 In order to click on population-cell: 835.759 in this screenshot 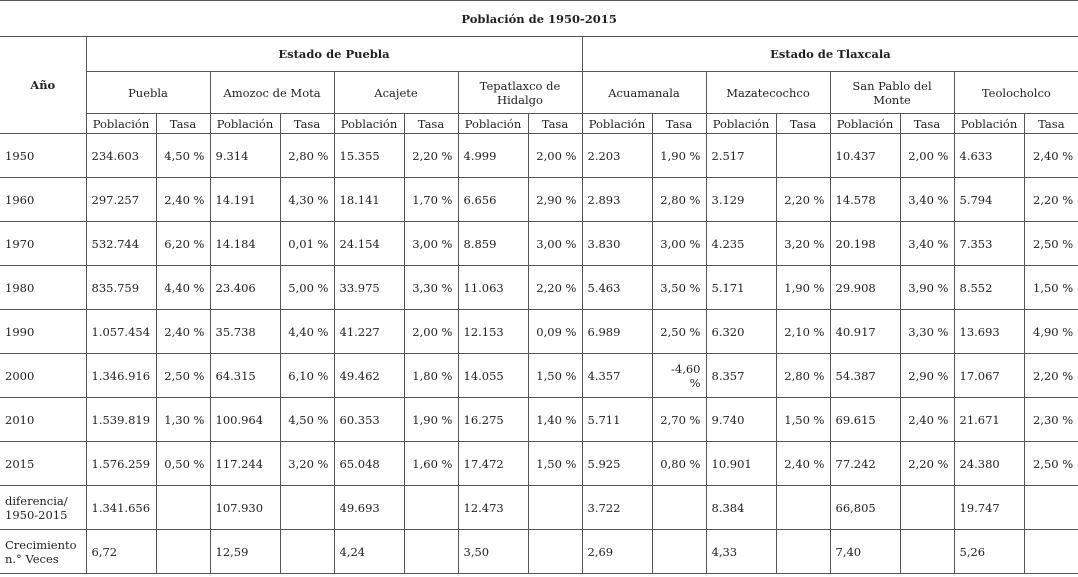, I will do `click(121, 287)`.